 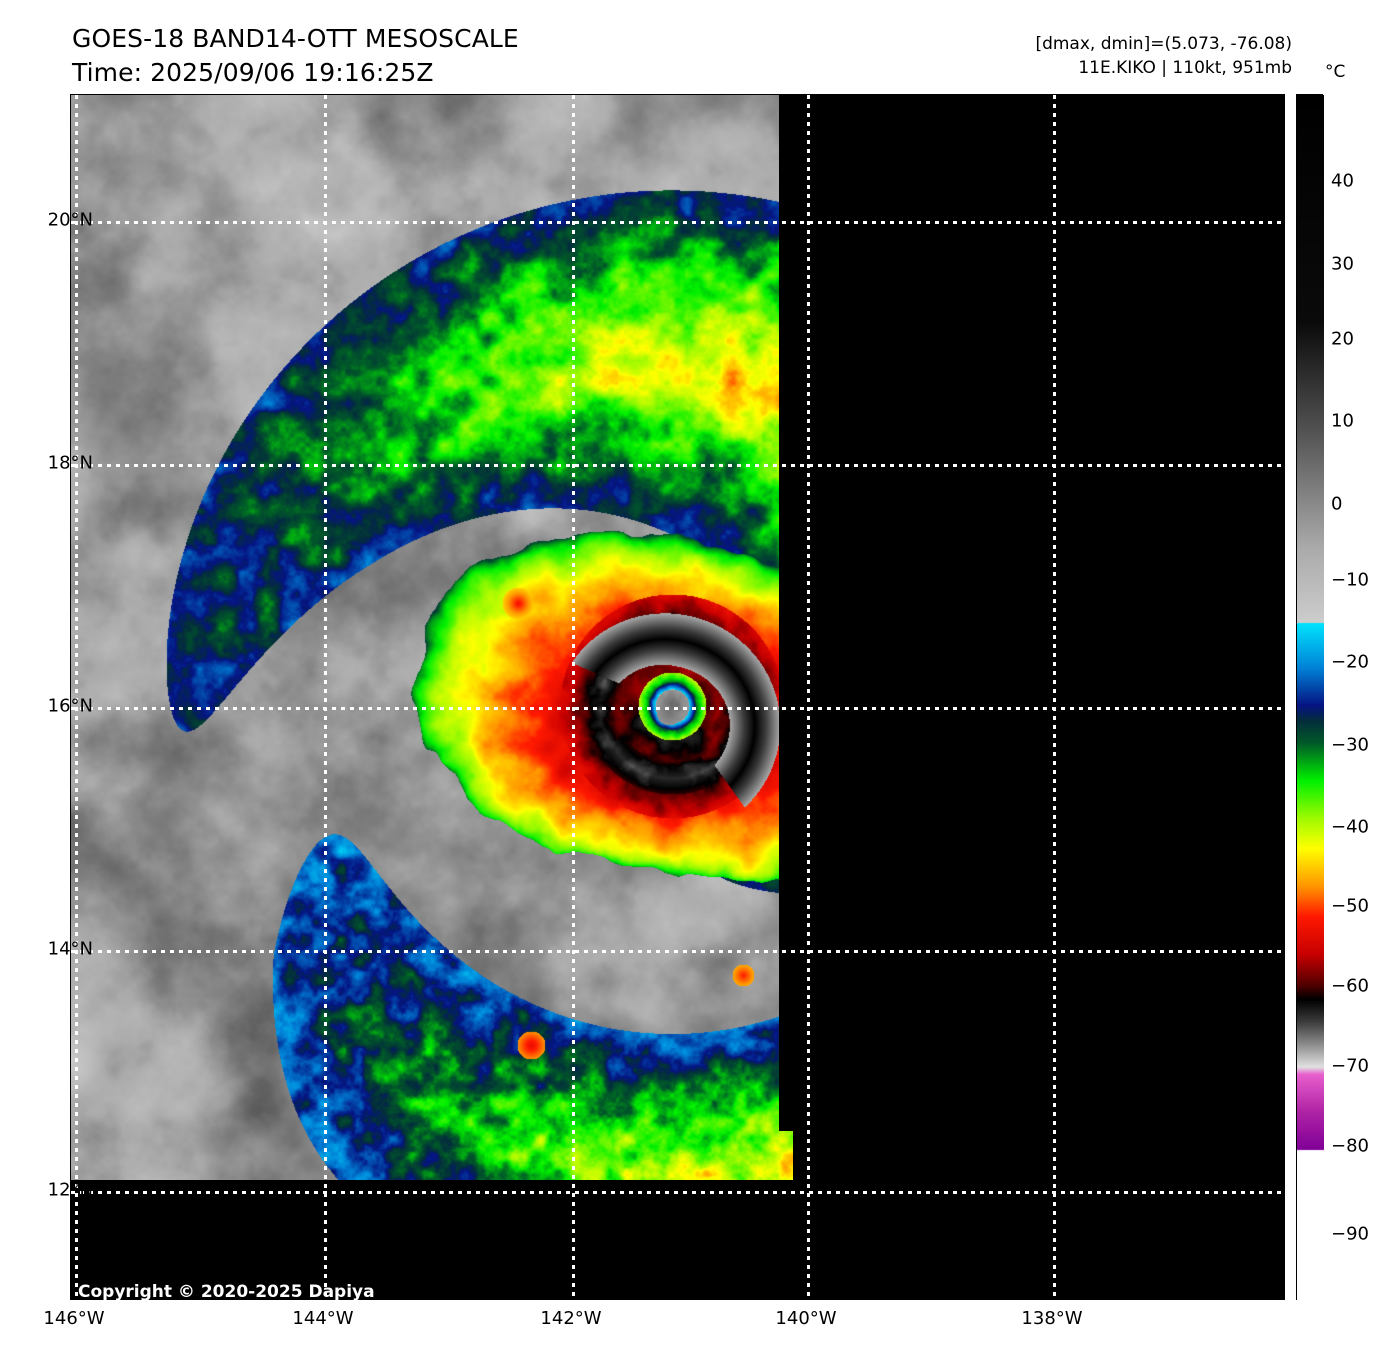 What do you see at coordinates (808, 697) in the screenshot?
I see `gridline-lon-140w` at bounding box center [808, 697].